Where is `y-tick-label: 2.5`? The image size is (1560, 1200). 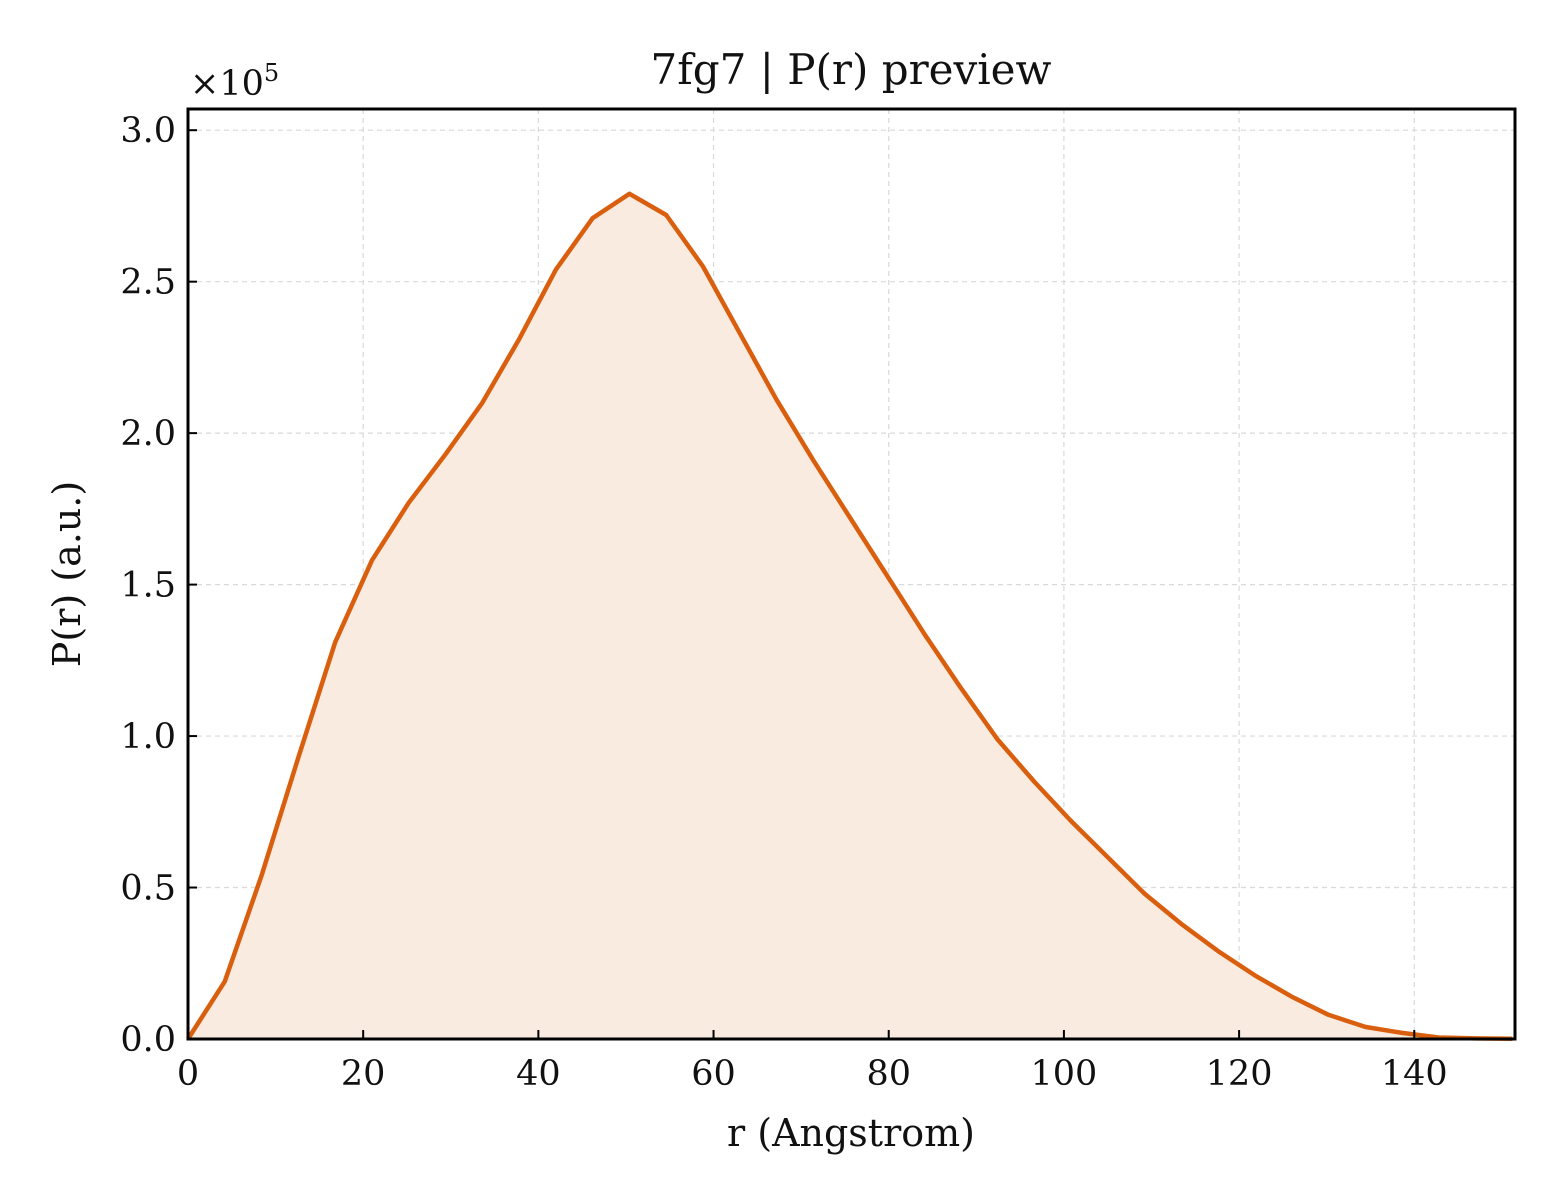
y-tick-label: 2.5 is located at coordinates (148, 283).